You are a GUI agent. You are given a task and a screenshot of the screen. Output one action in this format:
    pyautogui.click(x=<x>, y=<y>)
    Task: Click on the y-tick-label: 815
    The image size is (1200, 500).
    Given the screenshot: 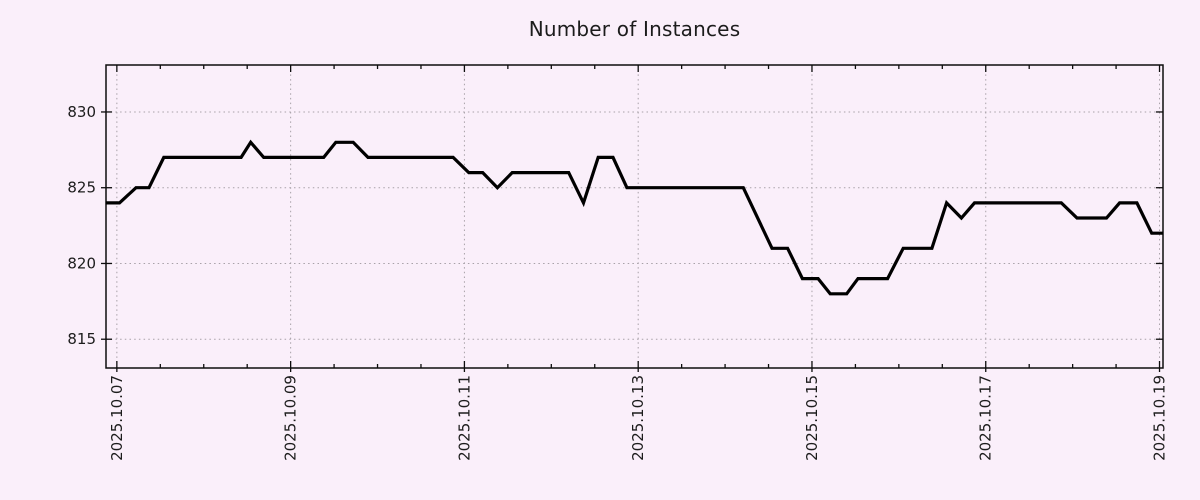 What is the action you would take?
    pyautogui.click(x=81, y=339)
    